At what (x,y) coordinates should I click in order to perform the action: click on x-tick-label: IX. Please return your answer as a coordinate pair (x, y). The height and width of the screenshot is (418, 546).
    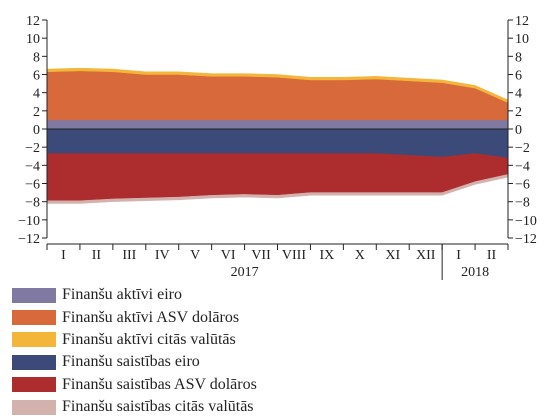
    Looking at the image, I should click on (327, 255).